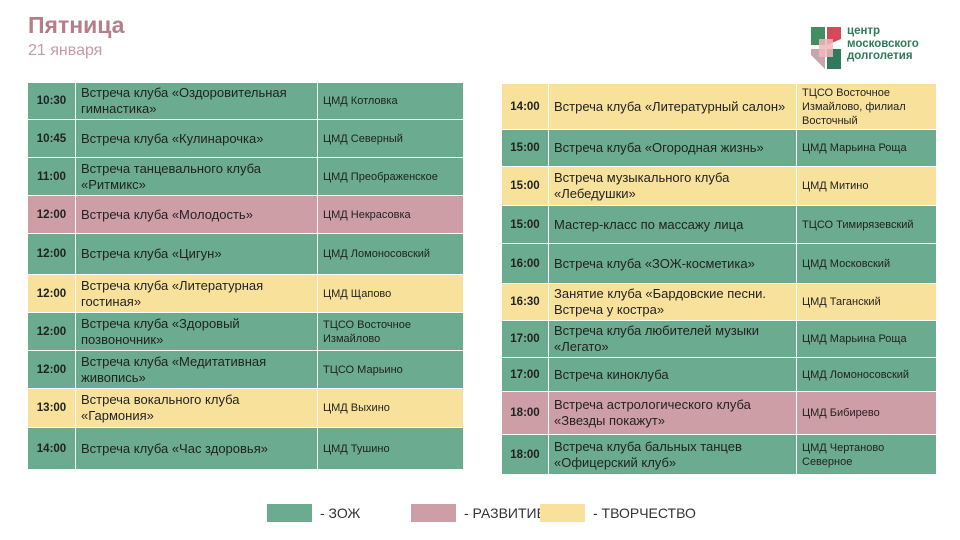 The image size is (960, 540). Describe the element at coordinates (672, 148) in the screenshot. I see `event-title: Встреча клуба «Огородная жизнь»` at that location.